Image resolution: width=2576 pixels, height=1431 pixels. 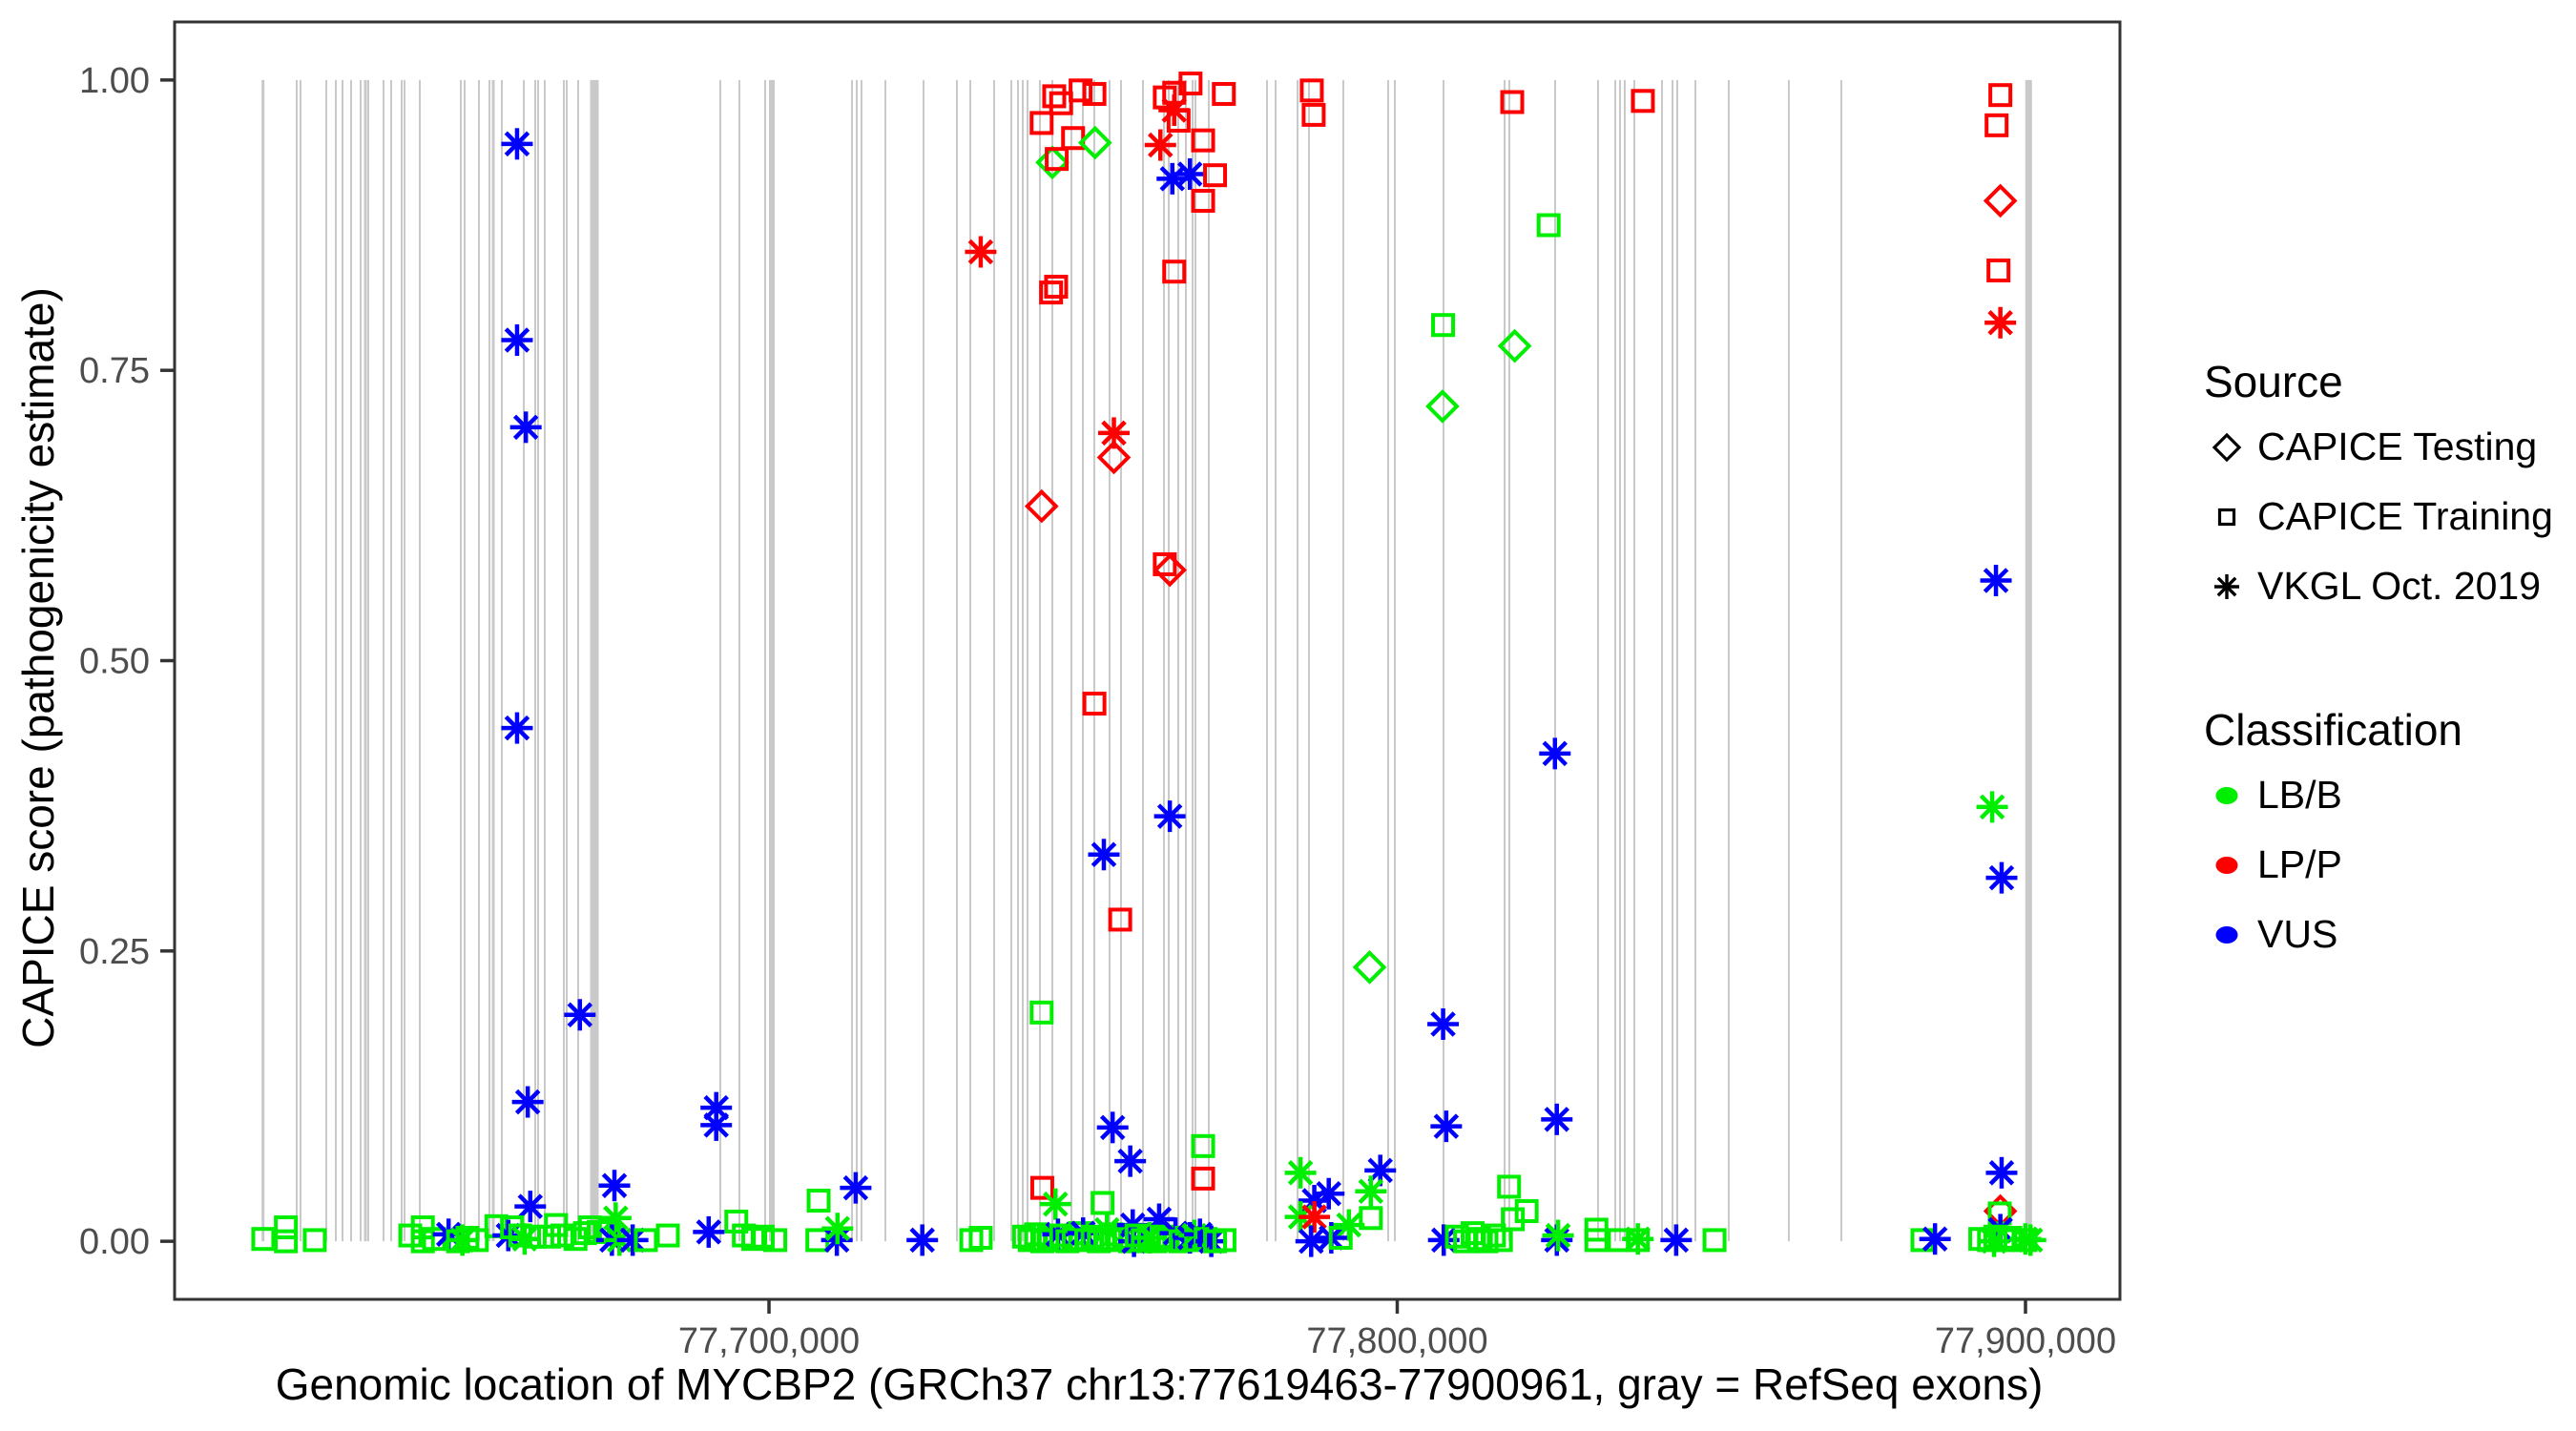 I want to click on legend-classification-item-glyph, so click(x=2230, y=935).